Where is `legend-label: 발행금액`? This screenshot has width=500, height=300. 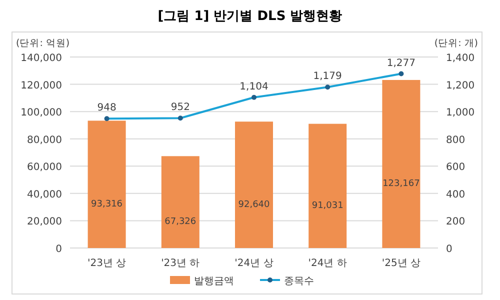 legend-label: 발행금액 is located at coordinates (214, 281).